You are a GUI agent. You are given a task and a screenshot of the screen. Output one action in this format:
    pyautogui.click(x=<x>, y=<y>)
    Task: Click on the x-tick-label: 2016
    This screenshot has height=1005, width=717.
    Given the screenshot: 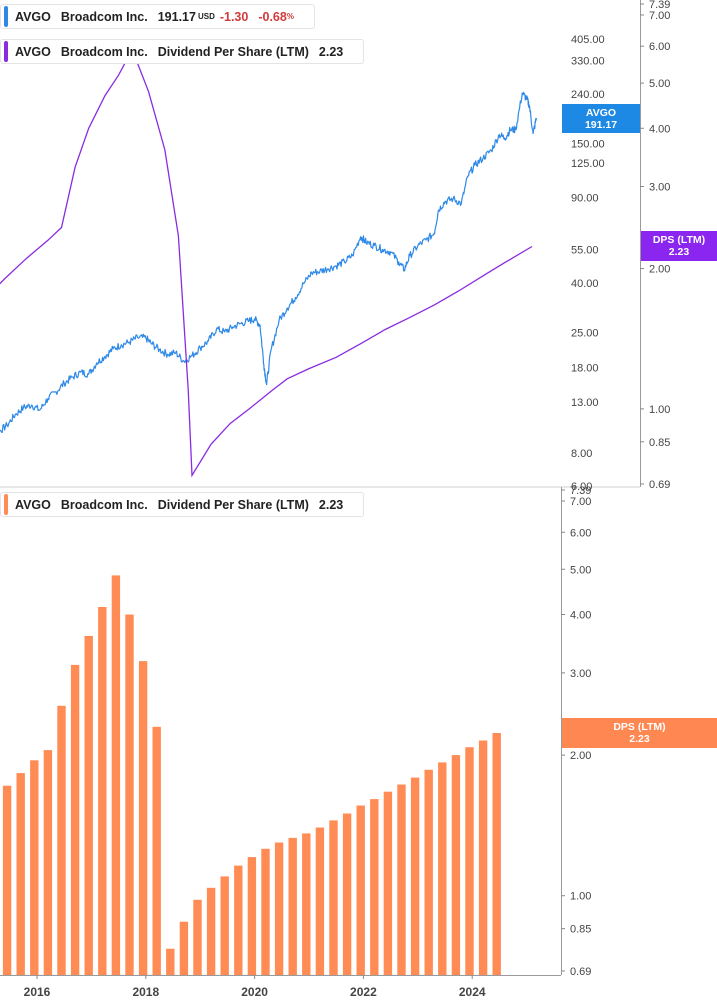 What is the action you would take?
    pyautogui.click(x=37, y=992)
    